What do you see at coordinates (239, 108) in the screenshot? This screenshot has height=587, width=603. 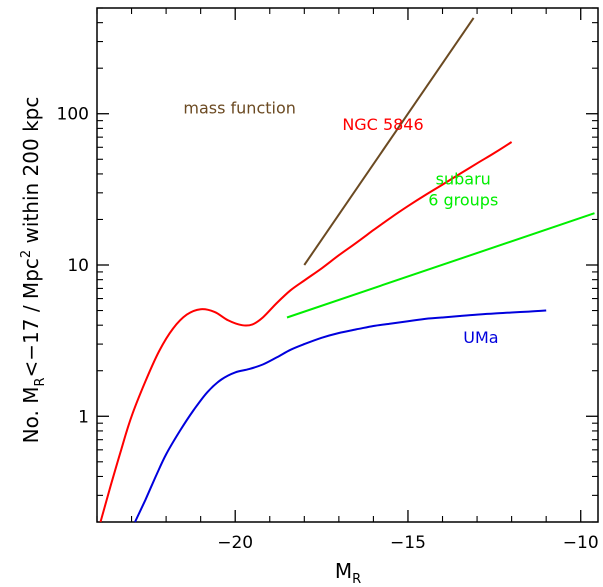 I see `series-label-mass-function: mass function` at bounding box center [239, 108].